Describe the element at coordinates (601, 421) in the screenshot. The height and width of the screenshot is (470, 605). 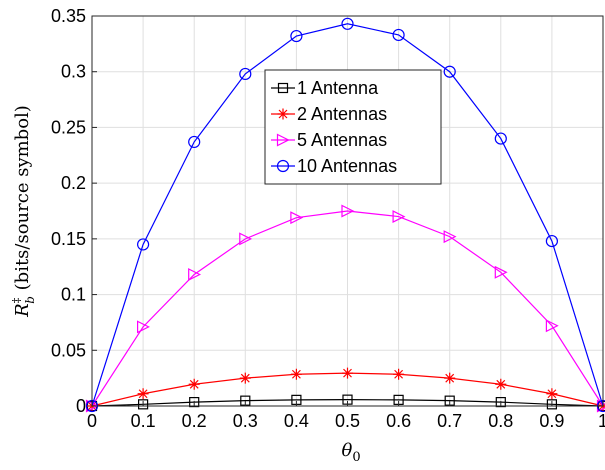
I see `x-tick-label: 1` at that location.